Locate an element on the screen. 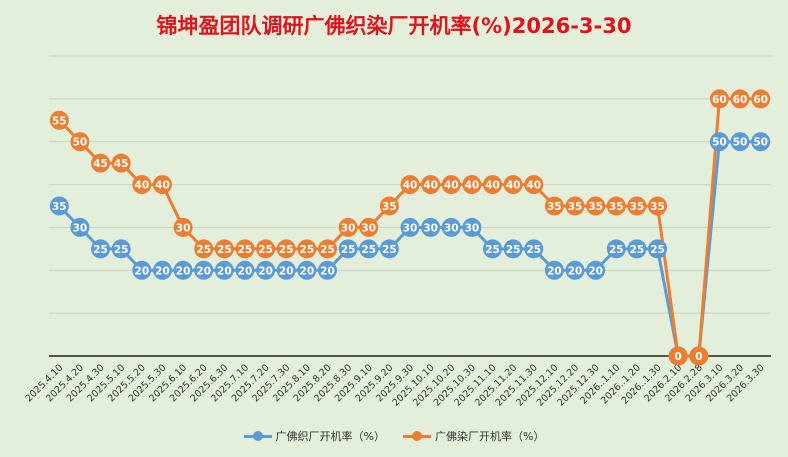 This screenshot has height=457, width=788. legend-label-weaving: 广佛织厂开机率（%） is located at coordinates (330, 436).